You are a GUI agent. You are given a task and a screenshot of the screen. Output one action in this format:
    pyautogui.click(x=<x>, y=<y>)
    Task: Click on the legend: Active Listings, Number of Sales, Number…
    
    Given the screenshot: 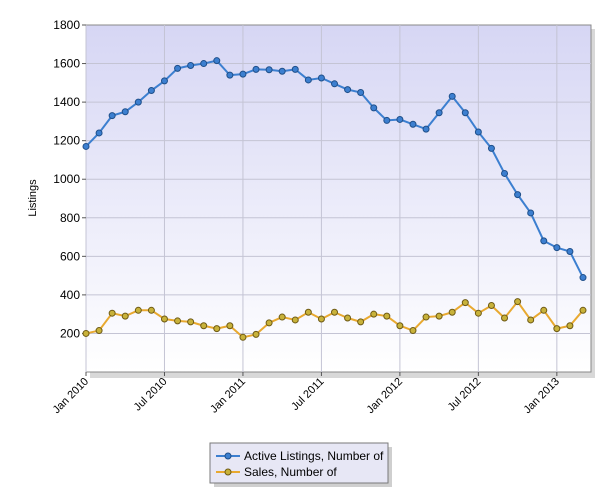 What is the action you would take?
    pyautogui.click(x=300, y=464)
    